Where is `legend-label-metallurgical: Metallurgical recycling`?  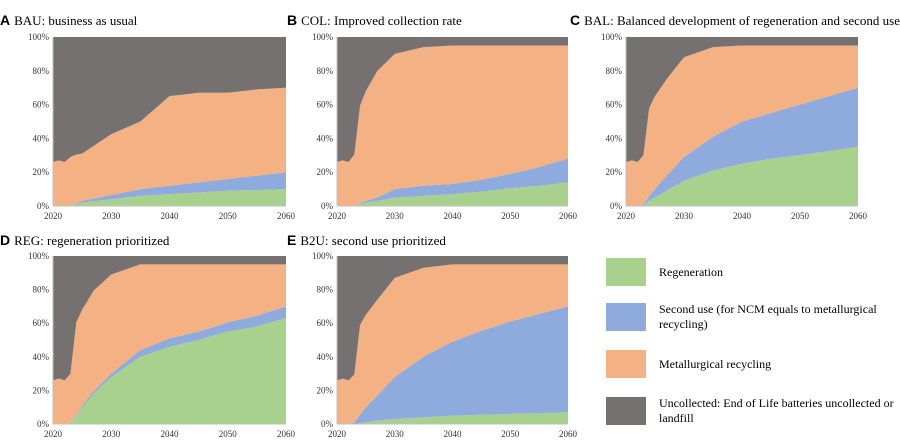 legend-label-metallurgical: Metallurgical recycling is located at coordinates (715, 363).